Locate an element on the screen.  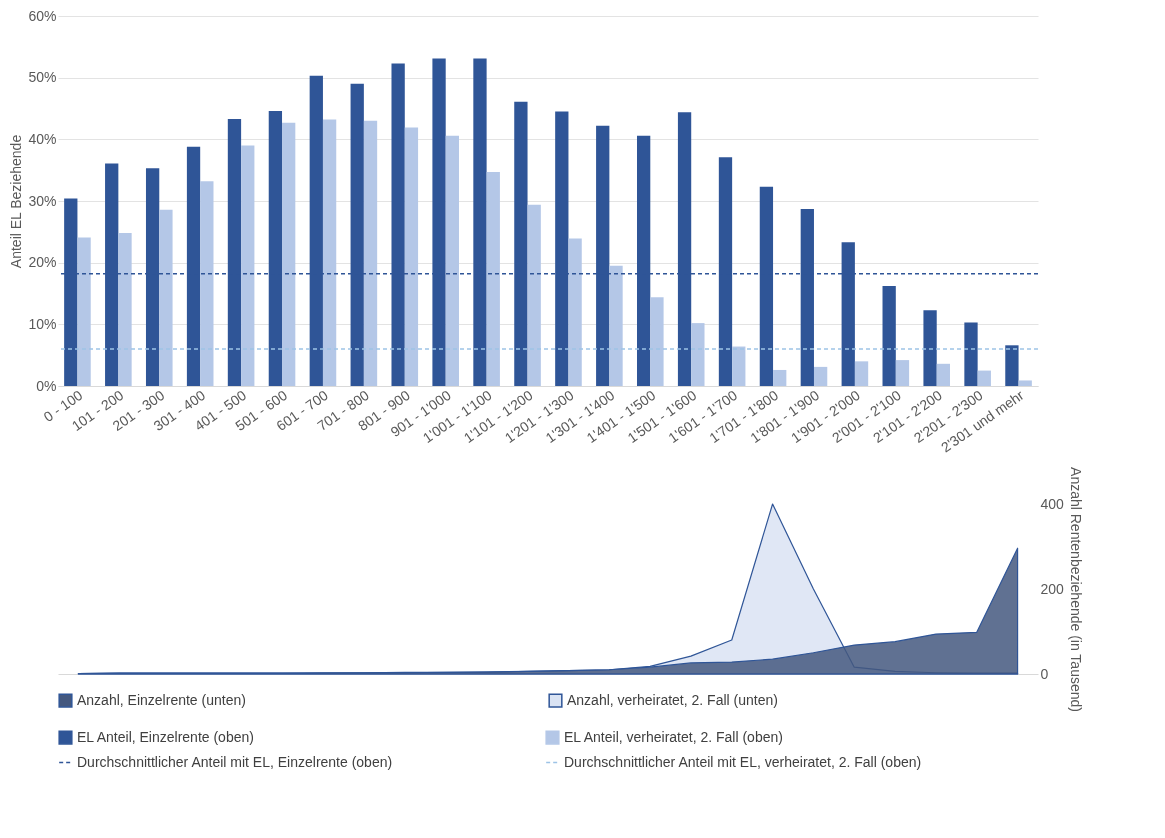
y-tick-label: 20% is located at coordinates (42, 262).